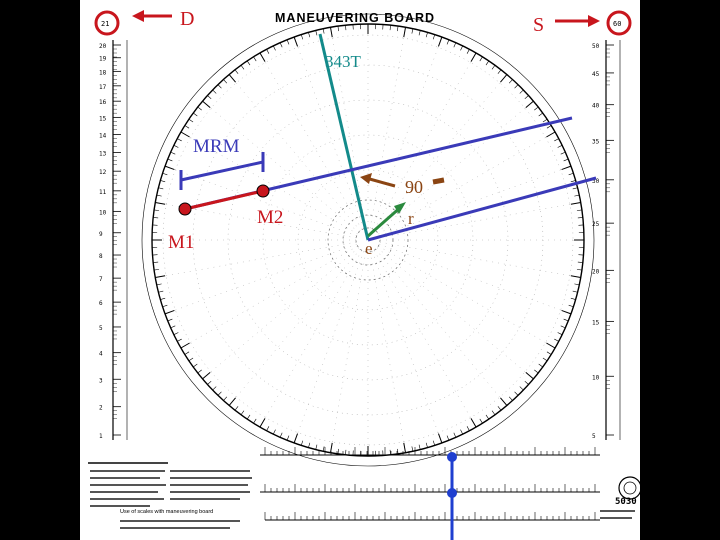 This screenshot has height=540, width=720. What do you see at coordinates (270, 217) in the screenshot?
I see `m2-label: M2` at bounding box center [270, 217].